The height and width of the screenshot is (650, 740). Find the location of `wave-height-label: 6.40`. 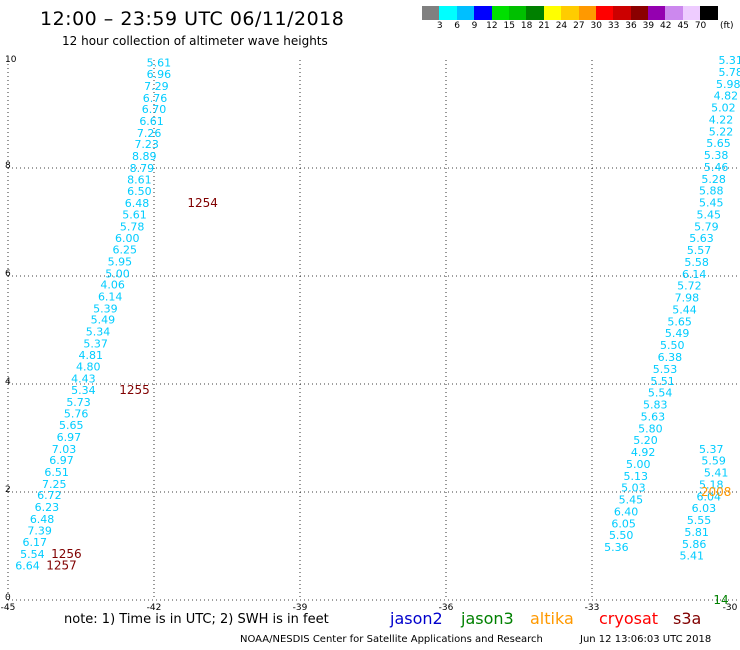

wave-height-label: 6.40 is located at coordinates (626, 511).